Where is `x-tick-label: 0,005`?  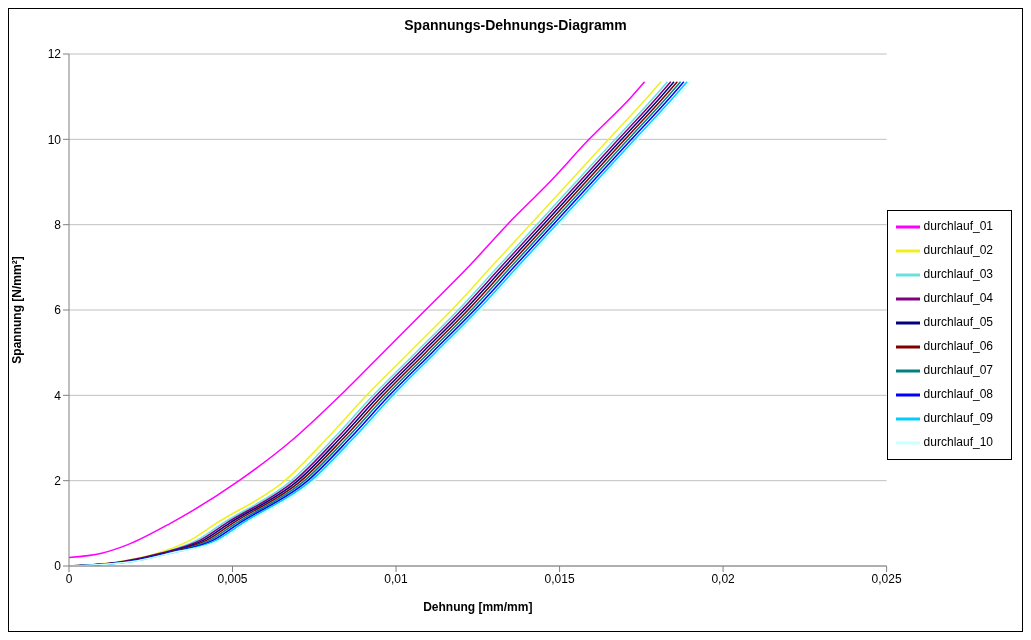 x-tick-label: 0,005 is located at coordinates (232, 578).